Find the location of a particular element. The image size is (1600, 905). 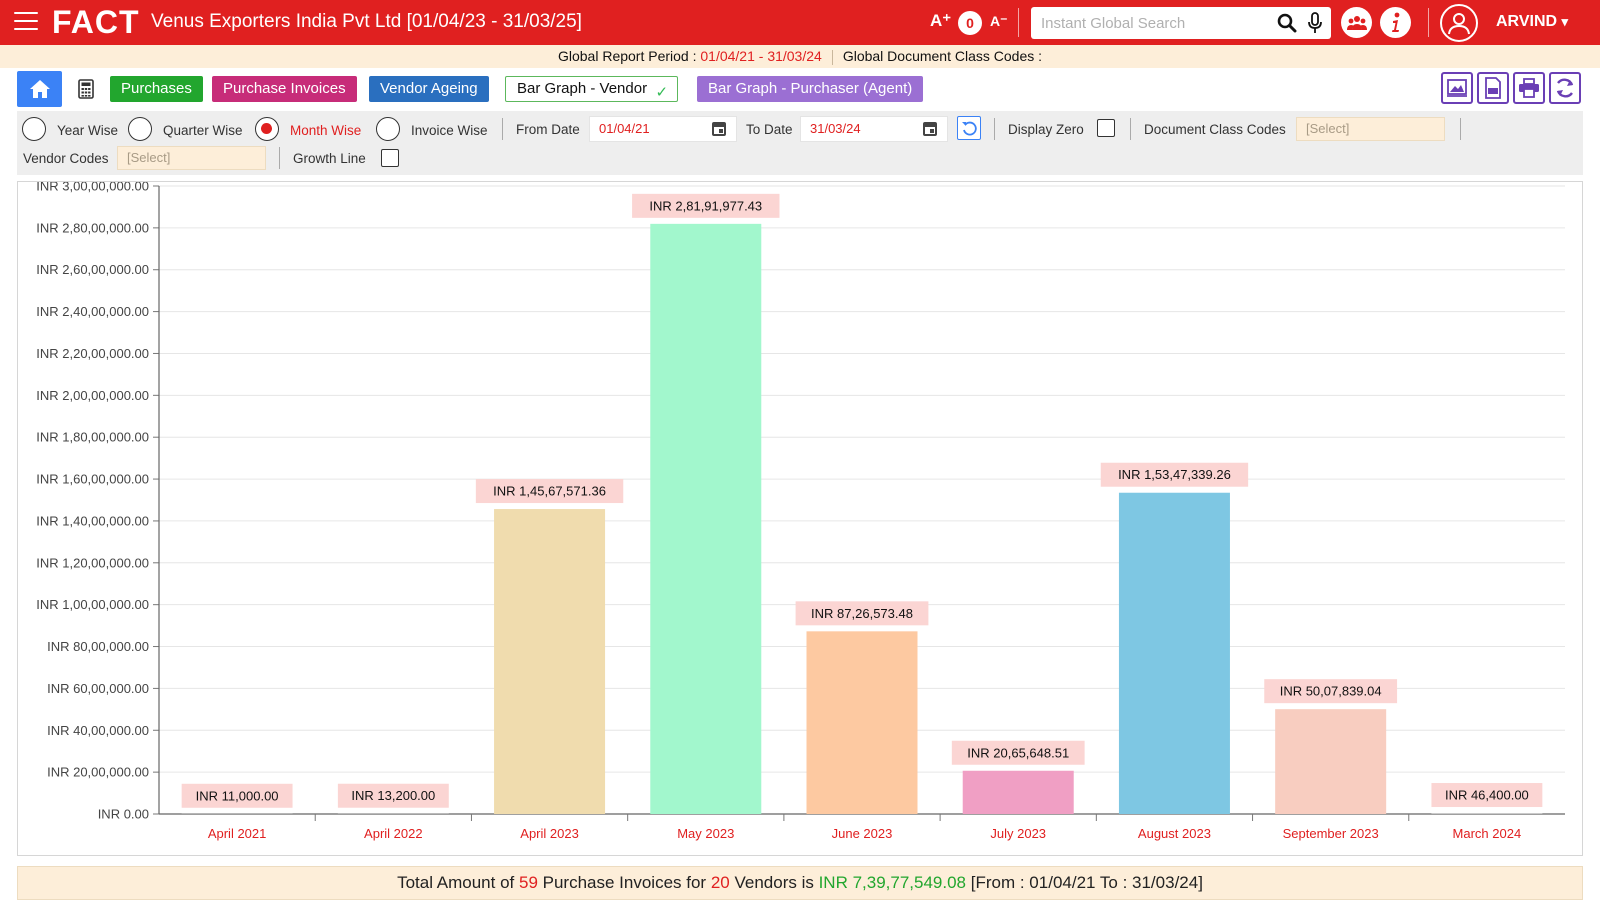

microphone-icon is located at coordinates (1315, 23).